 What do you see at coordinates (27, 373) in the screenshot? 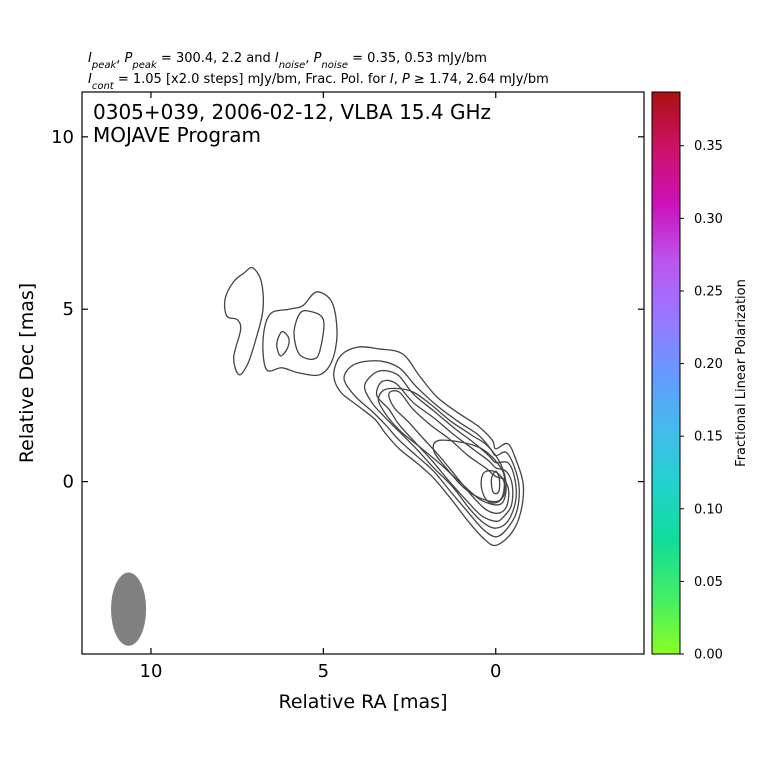
I see `y-axis-label: Relative Dec [mas]` at bounding box center [27, 373].